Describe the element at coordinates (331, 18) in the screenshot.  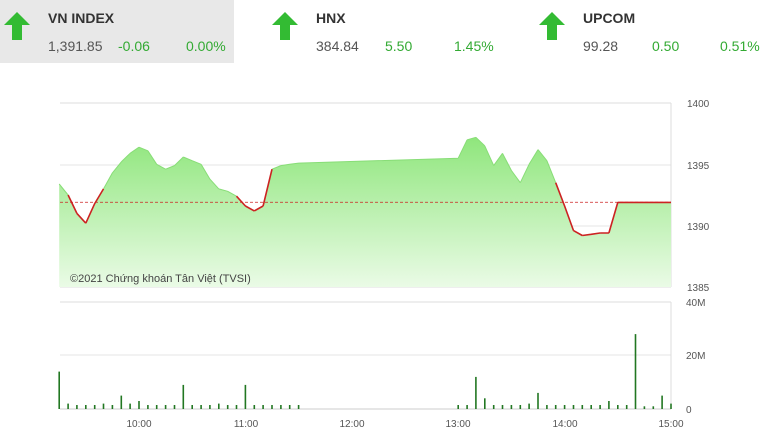
I see `ticker-name: HNX` at that location.